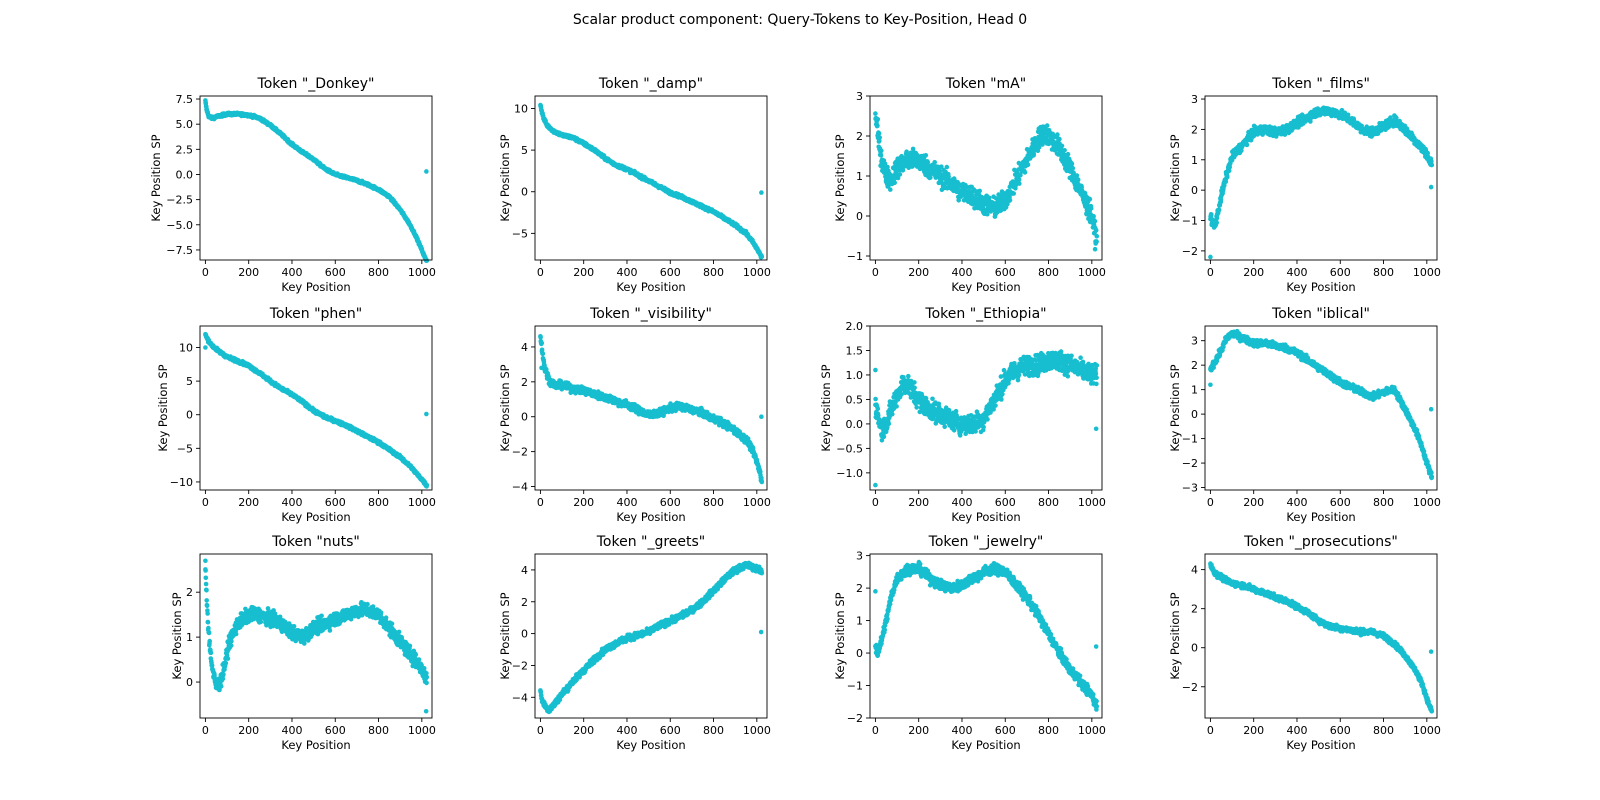  Describe the element at coordinates (185, 174) in the screenshot. I see `y-tick-label: 0.0` at that location.